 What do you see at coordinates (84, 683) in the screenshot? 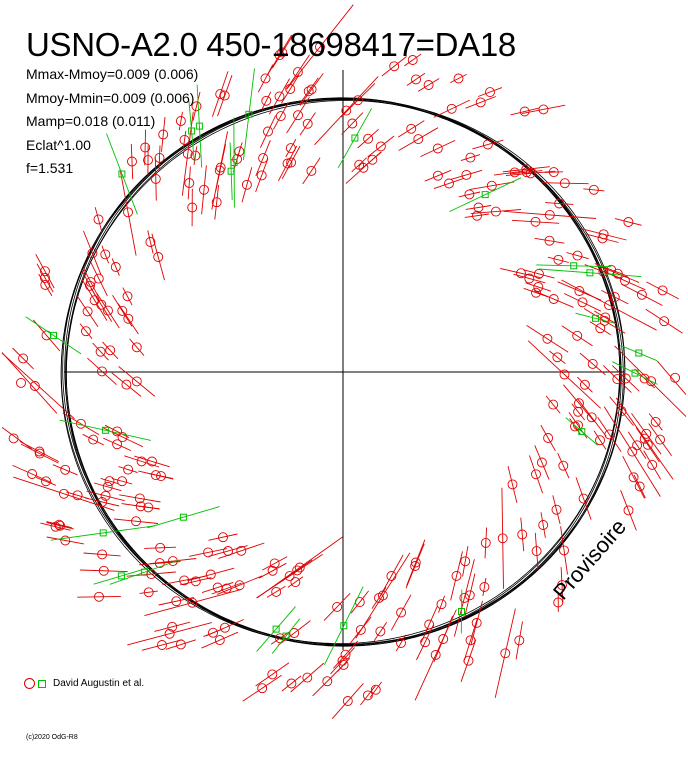
I see `legend: David Augustin et al.` at bounding box center [84, 683].